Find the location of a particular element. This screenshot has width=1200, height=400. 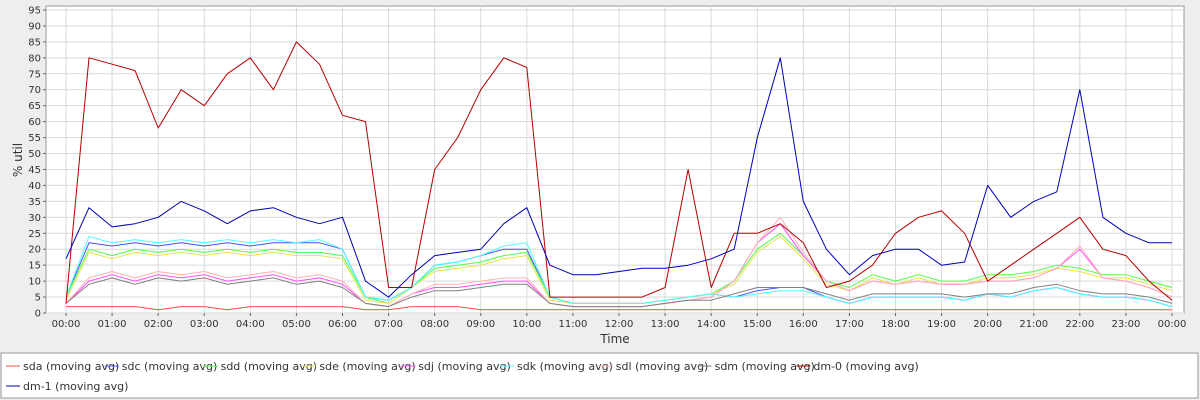

series-line-sdm is located at coordinates (619, 292).